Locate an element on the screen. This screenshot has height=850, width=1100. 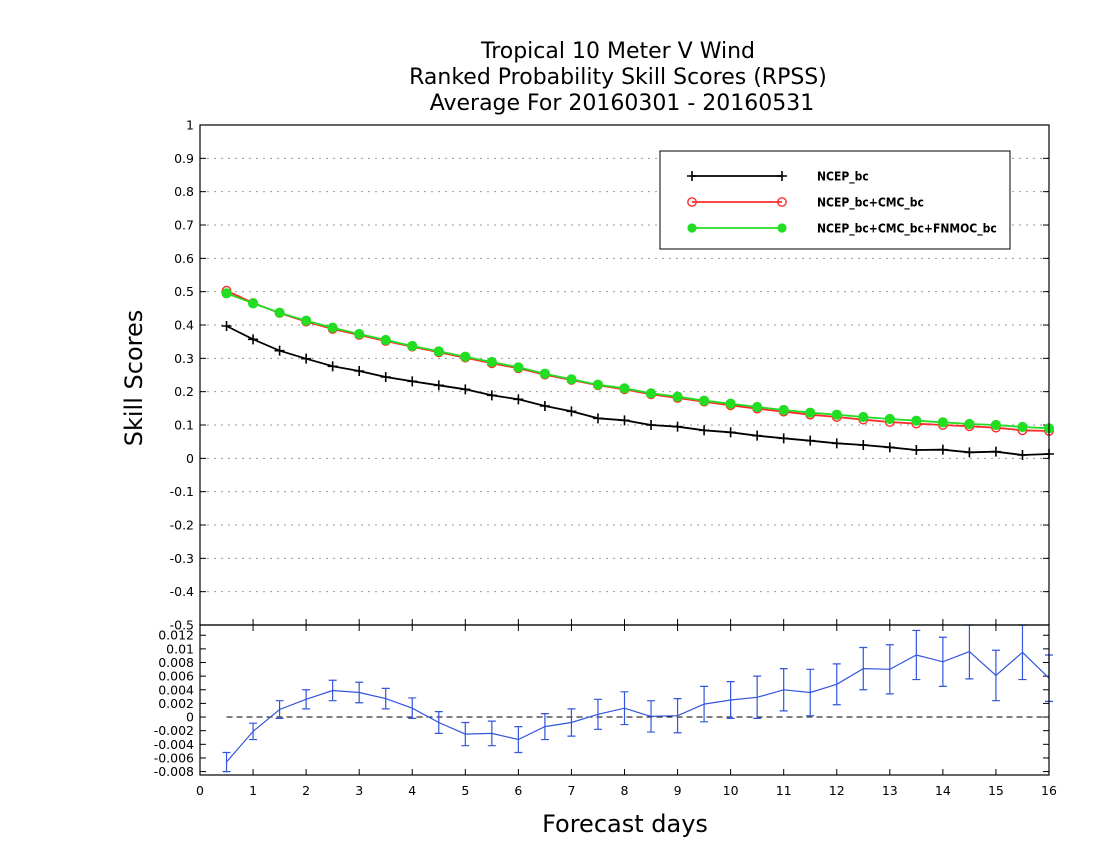
y-tick-label: -0.008 is located at coordinates (174, 771).